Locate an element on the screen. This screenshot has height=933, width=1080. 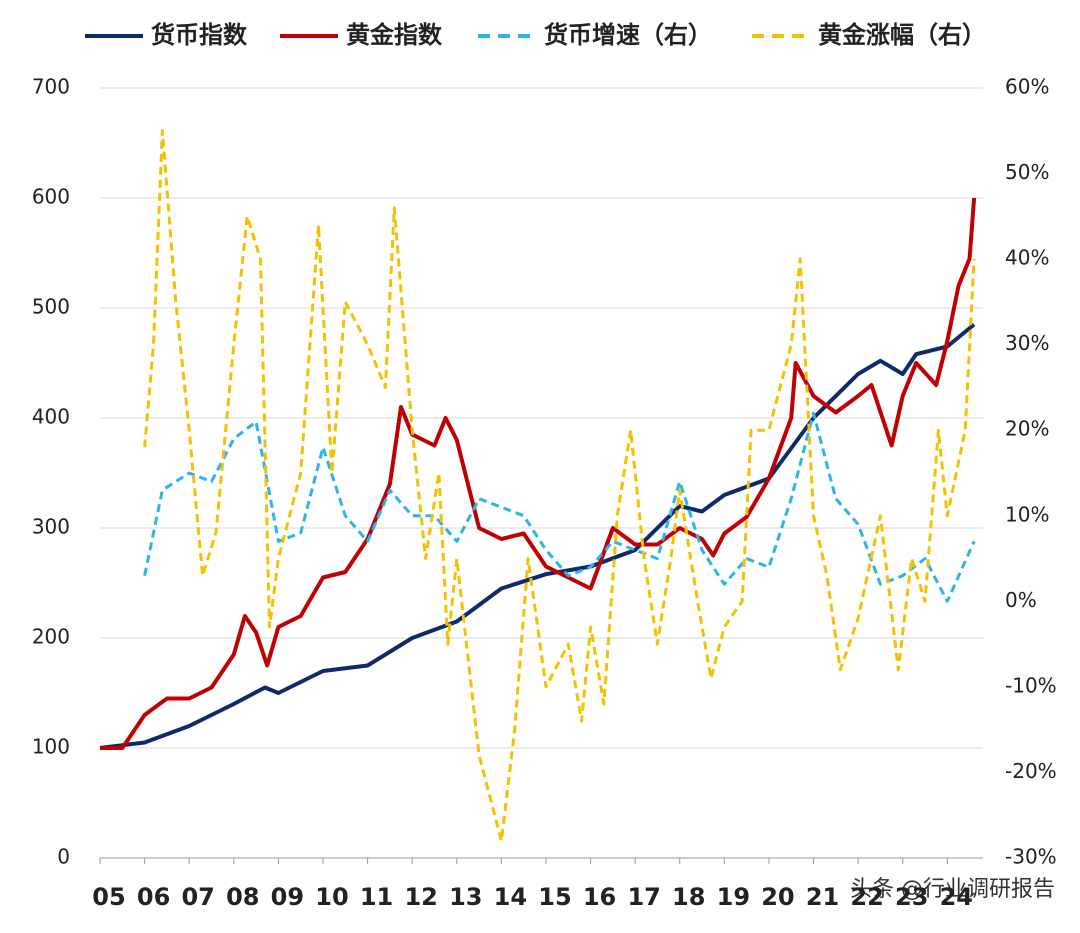
y-tick-label: 600 is located at coordinates (51, 197).